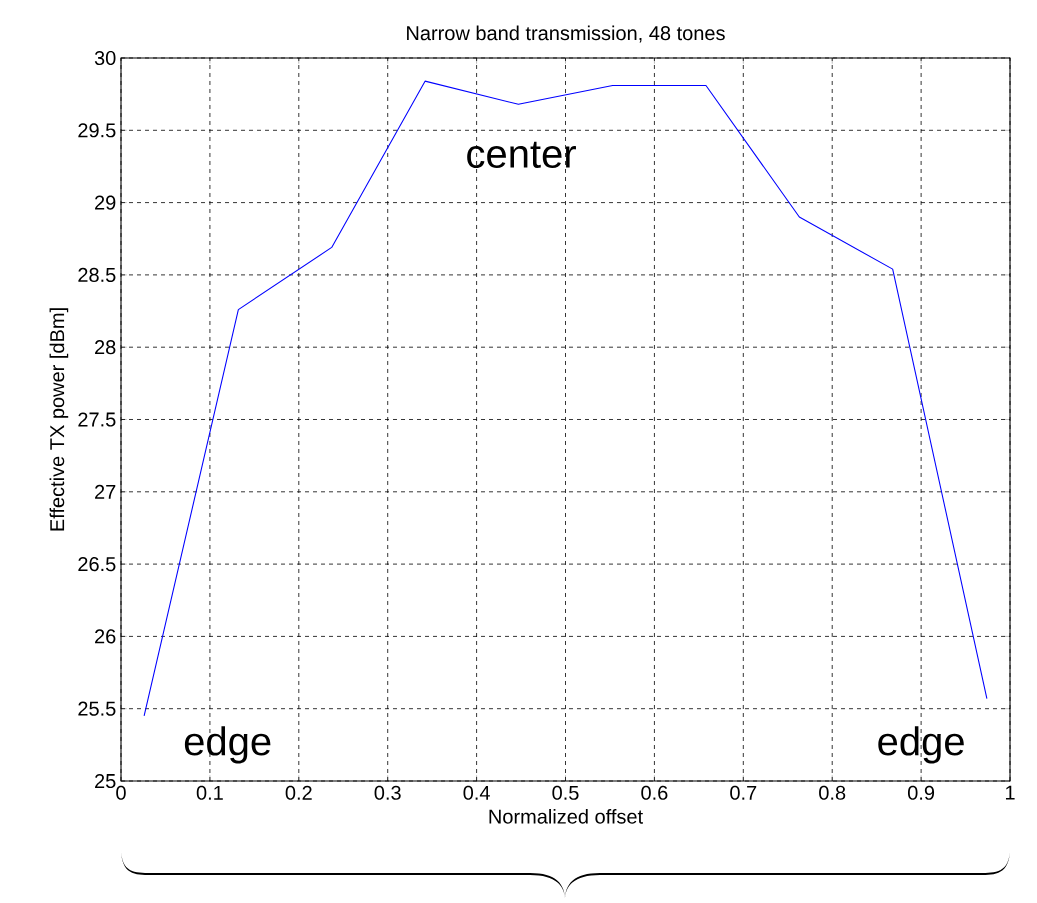 This screenshot has height=903, width=1037. Describe the element at coordinates (105, 781) in the screenshot. I see `y-tick-label: 25` at that location.